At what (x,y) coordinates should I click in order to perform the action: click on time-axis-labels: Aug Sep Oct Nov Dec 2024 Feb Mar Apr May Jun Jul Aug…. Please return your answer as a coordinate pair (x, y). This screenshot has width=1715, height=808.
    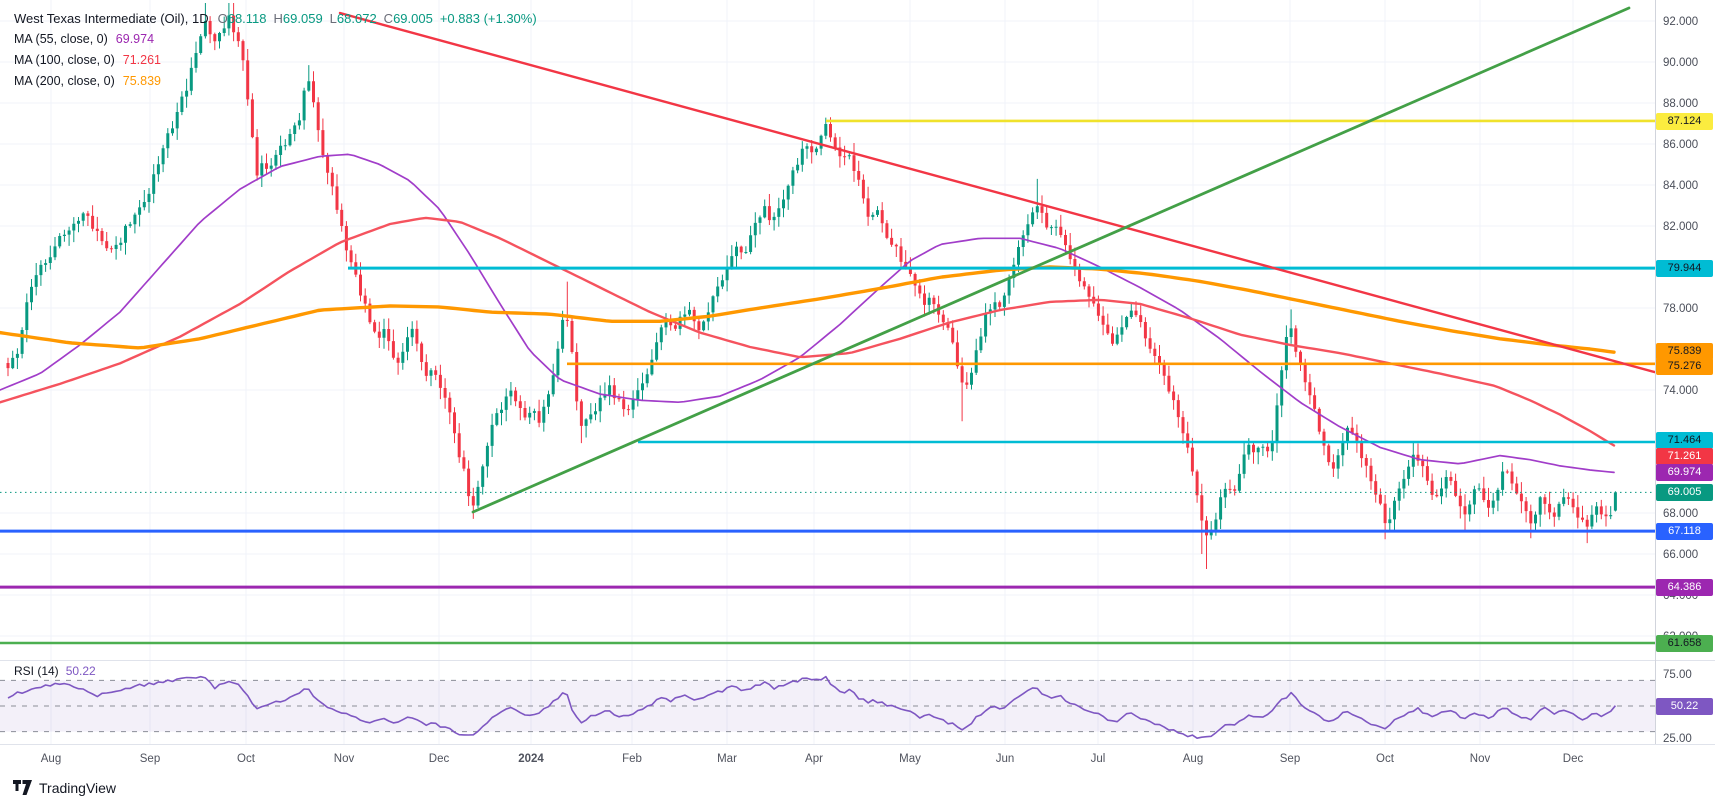
    Looking at the image, I should click on (812, 759).